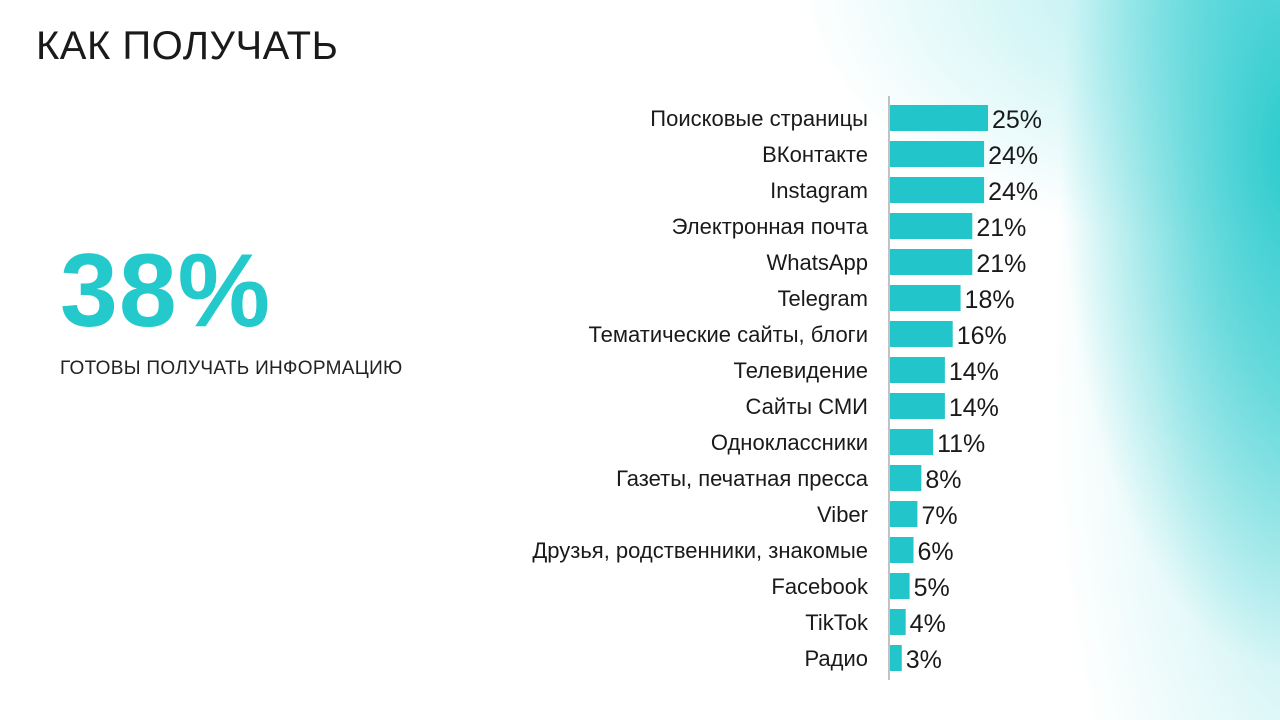 The height and width of the screenshot is (720, 1280). I want to click on category-label: Телевидение, so click(800, 370).